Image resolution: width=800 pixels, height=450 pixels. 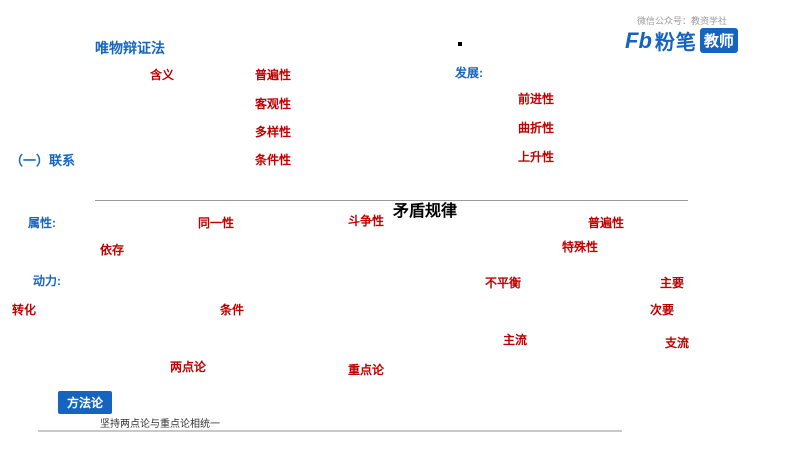 I want to click on node-col2-0: 前进性, so click(x=536, y=99).